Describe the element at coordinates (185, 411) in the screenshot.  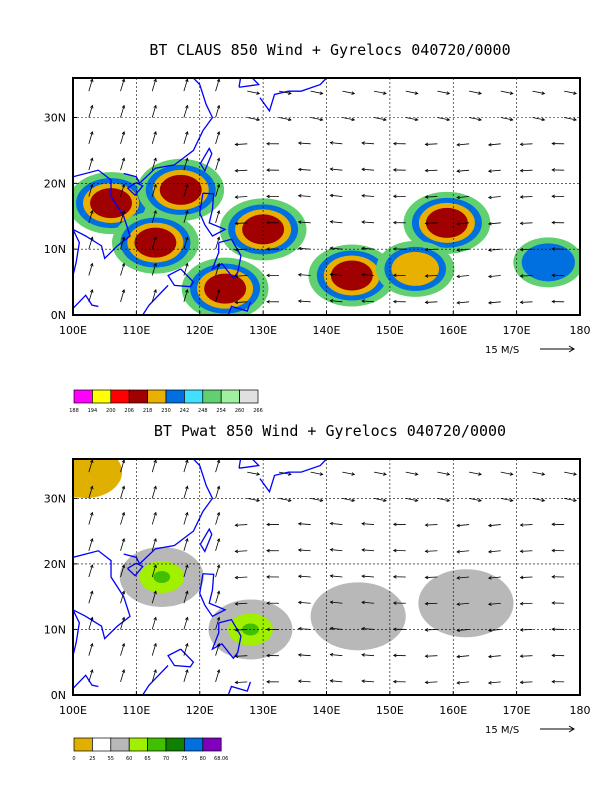
I see `colorbar-label: 242` at that location.